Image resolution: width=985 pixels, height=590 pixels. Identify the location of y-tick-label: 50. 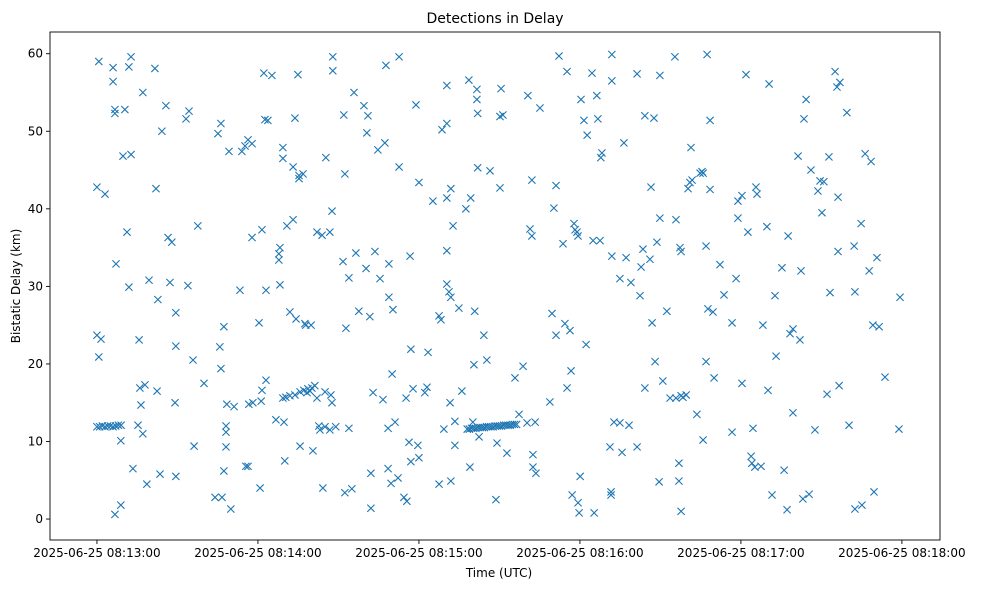
(35, 131).